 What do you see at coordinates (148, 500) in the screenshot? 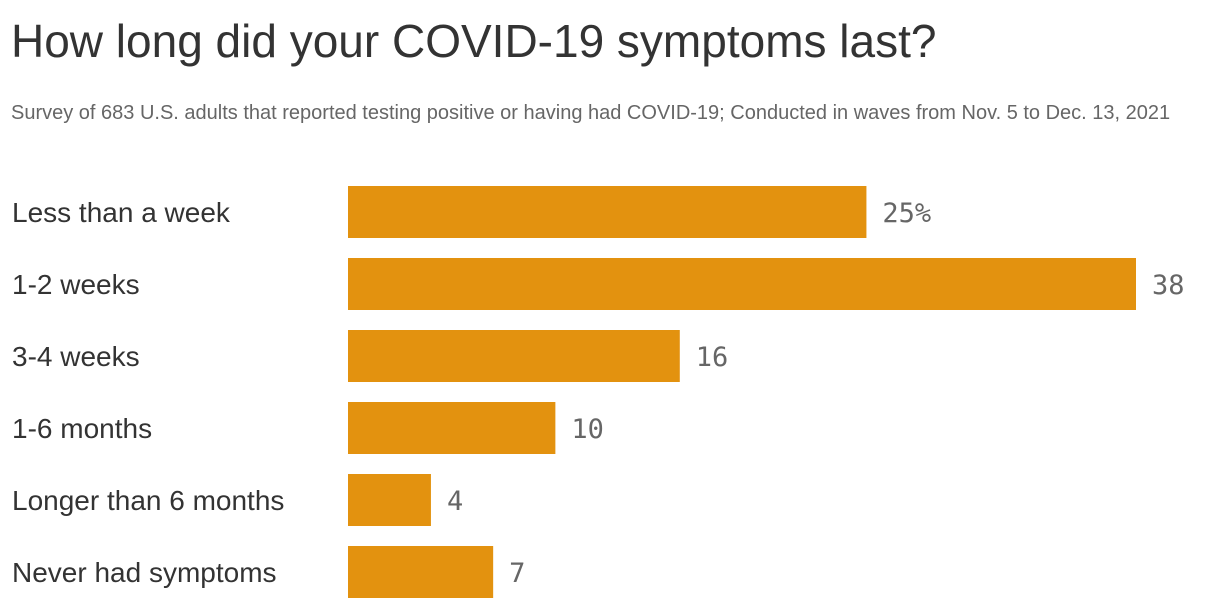
I see `category-label: Longer than 6 months` at bounding box center [148, 500].